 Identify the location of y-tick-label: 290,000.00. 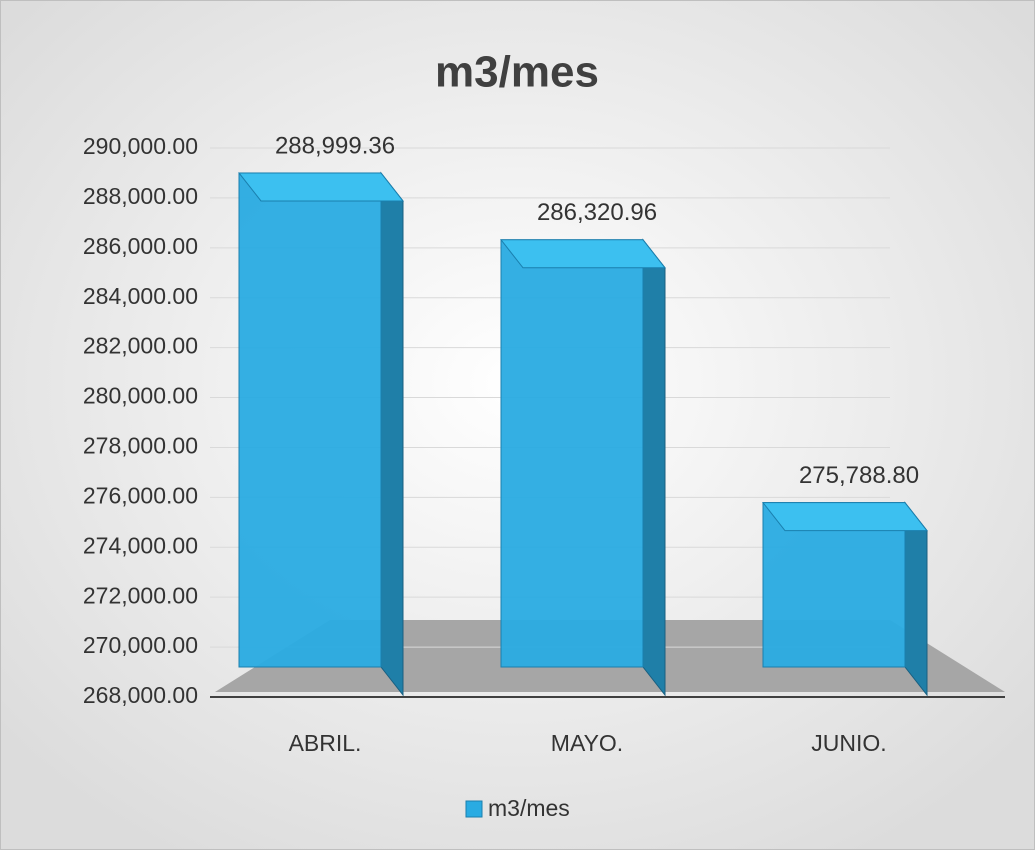
(140, 146).